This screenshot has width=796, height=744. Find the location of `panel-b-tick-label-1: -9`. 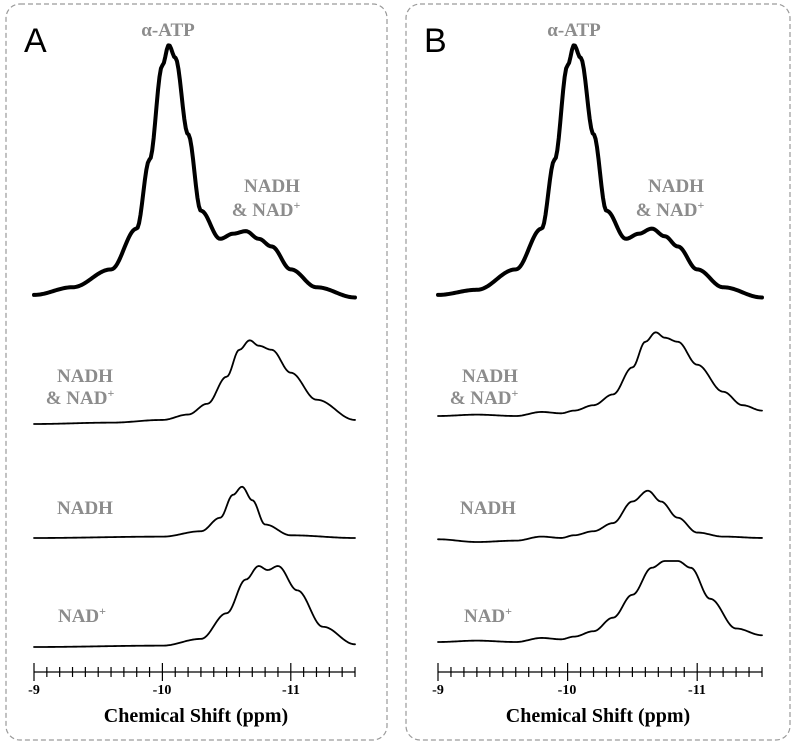

panel-b-tick-label-1: -9 is located at coordinates (438, 690).